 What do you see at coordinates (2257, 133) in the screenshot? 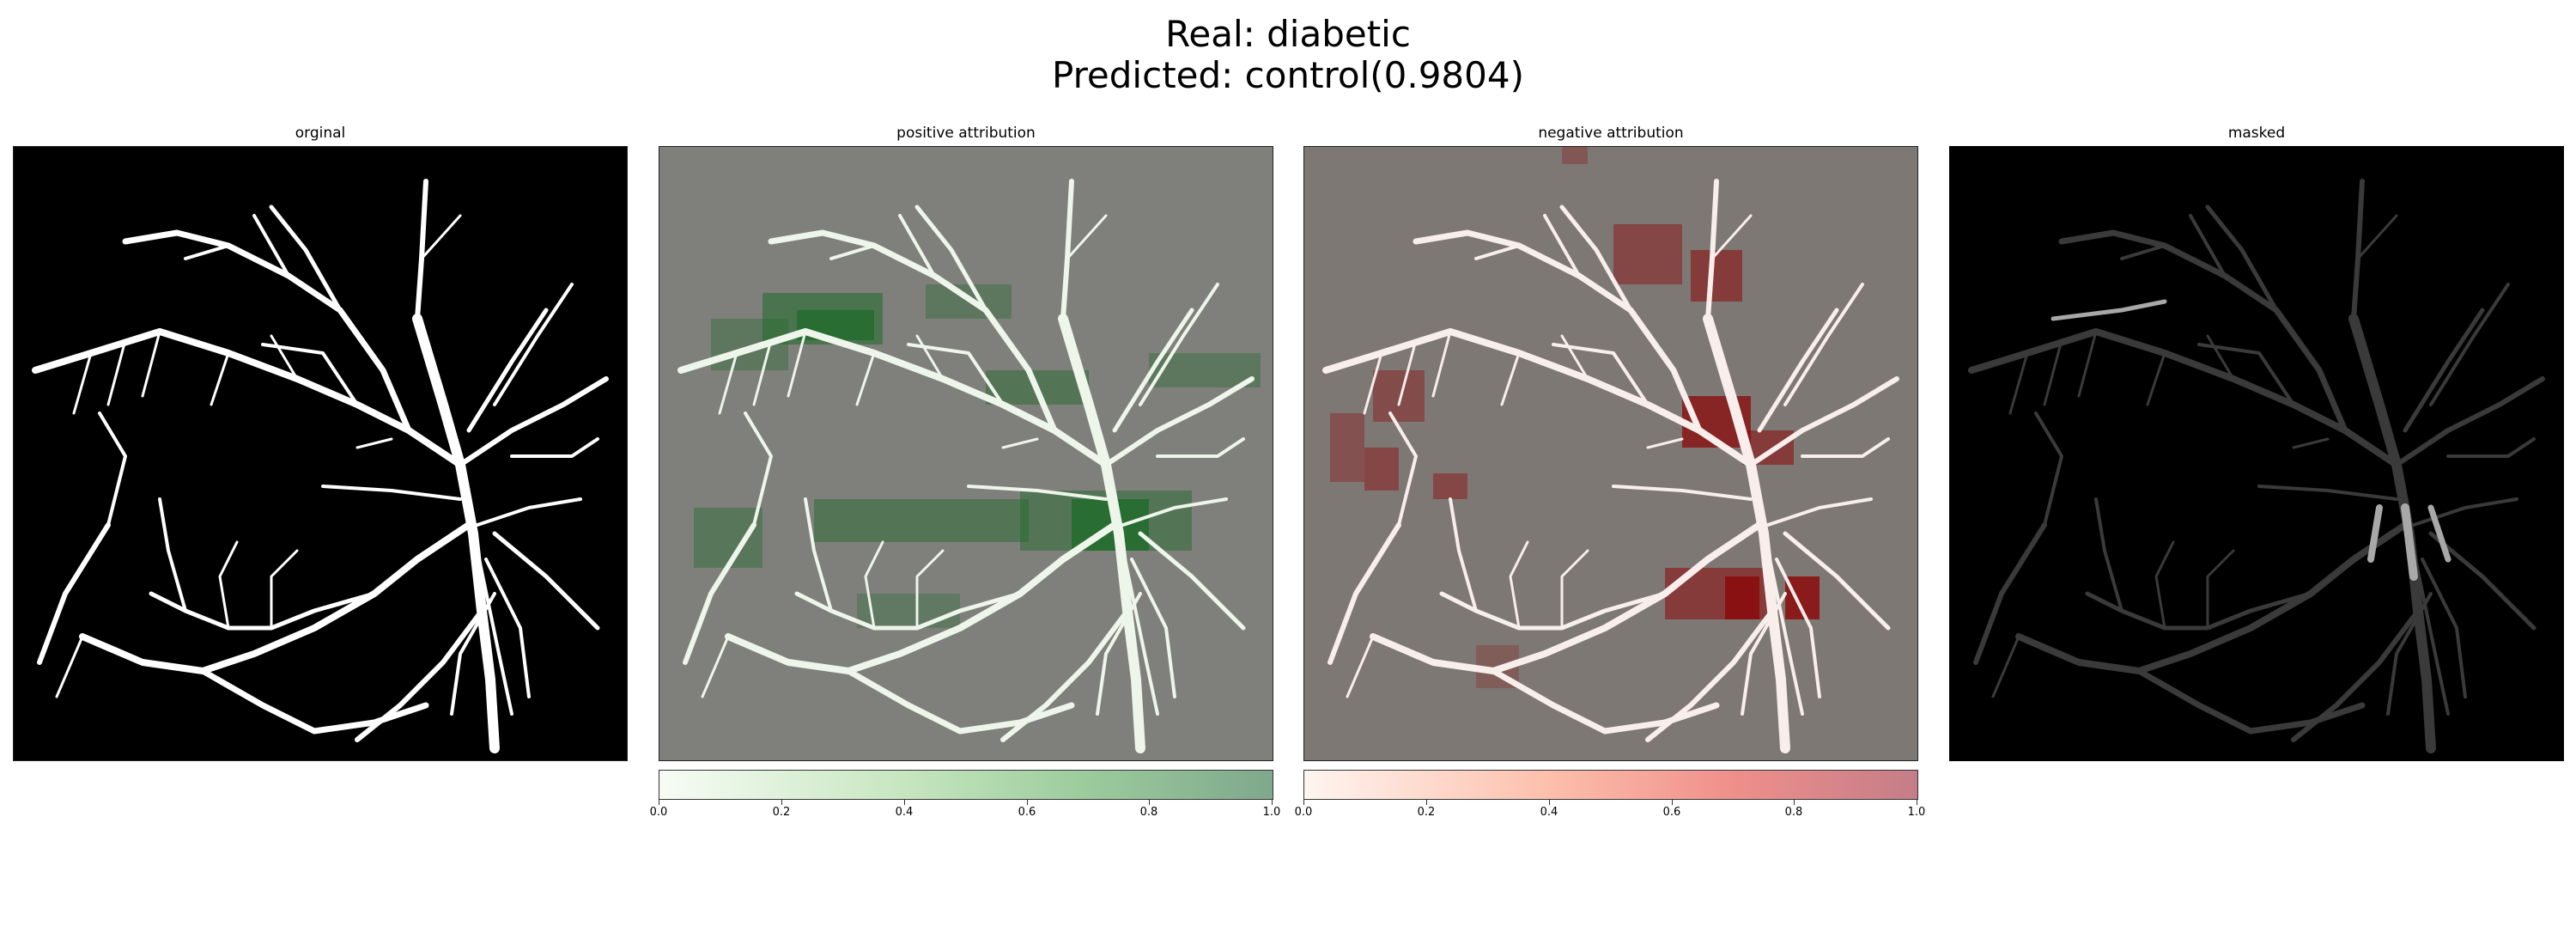
I see `panel-title-masked: masked` at bounding box center [2257, 133].